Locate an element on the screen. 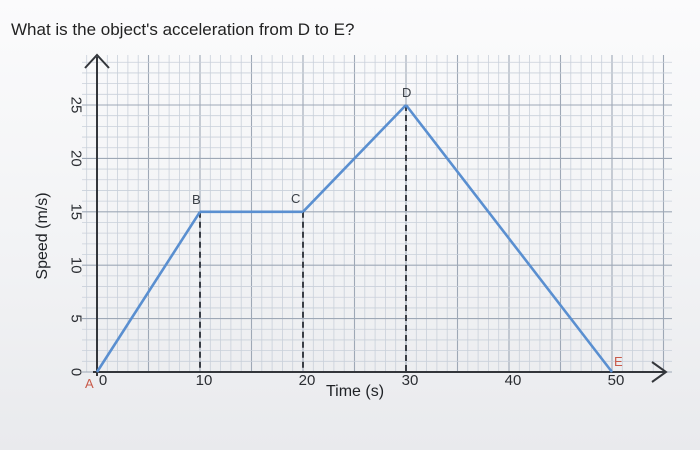 The width and height of the screenshot is (700, 450). point-label-E: E is located at coordinates (618, 361).